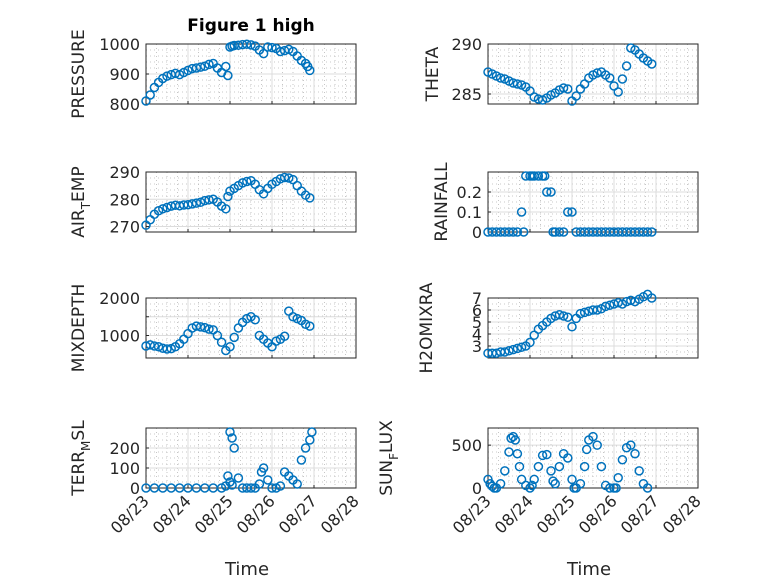 The height and width of the screenshot is (583, 778). Describe the element at coordinates (565, 202) in the screenshot. I see `rainfall-axes: 00.10.2 RAINFALL` at that location.